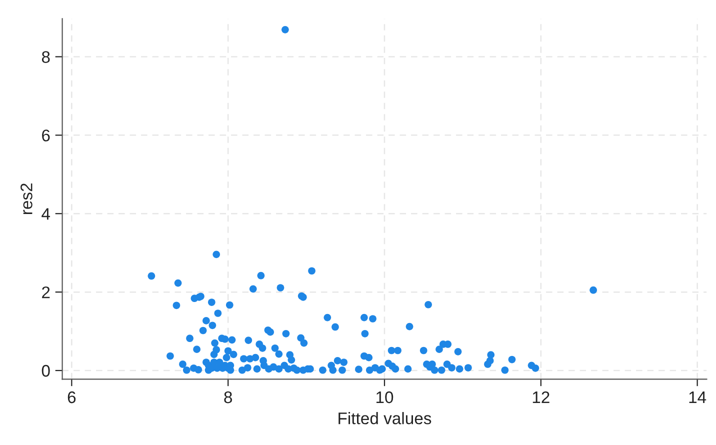  Describe the element at coordinates (228, 397) in the screenshot. I see `x-tick-label: 8` at that location.